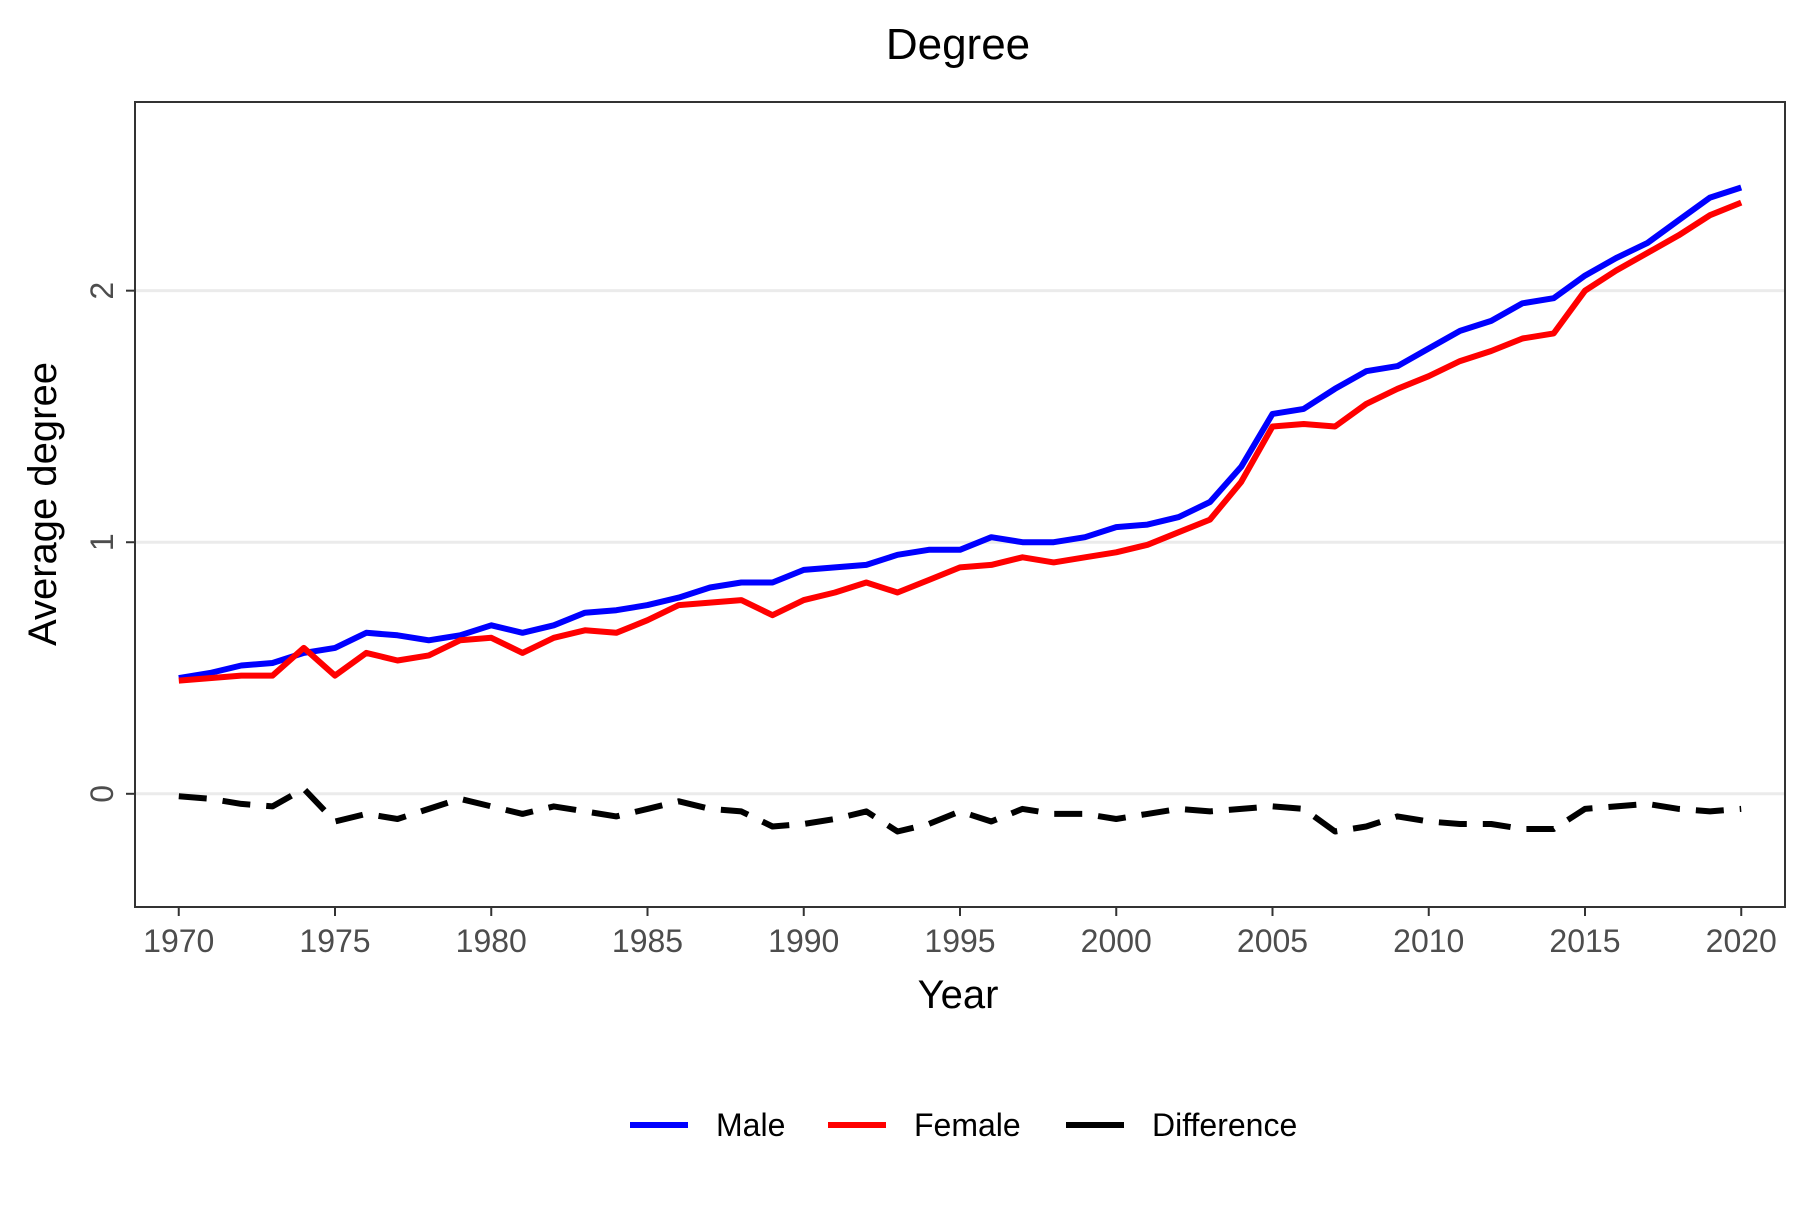 The height and width of the screenshot is (1205, 1800). What do you see at coordinates (491, 941) in the screenshot?
I see `x-tick-label: 1980` at bounding box center [491, 941].